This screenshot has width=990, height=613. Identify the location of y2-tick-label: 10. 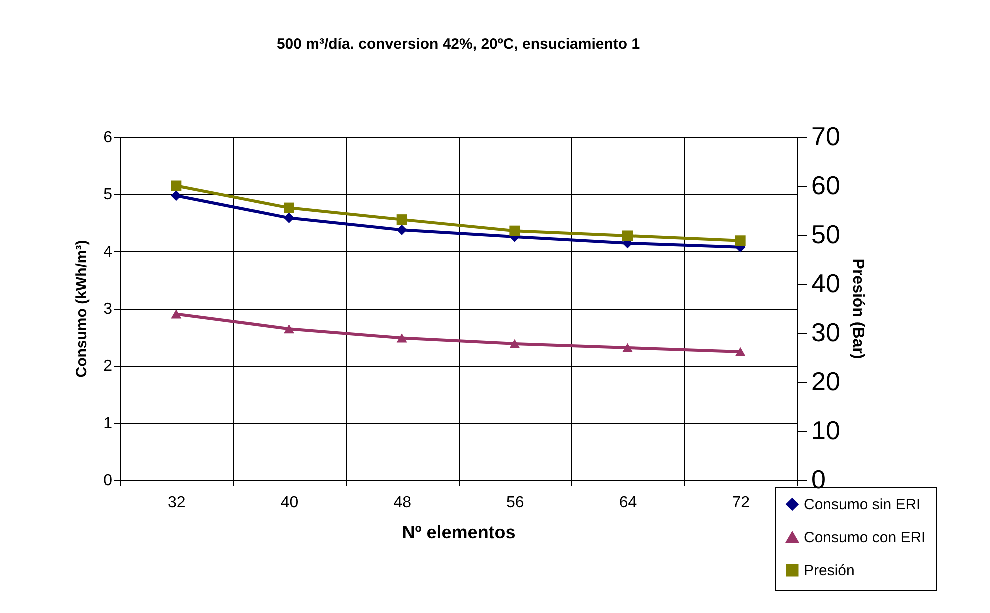
(826, 431).